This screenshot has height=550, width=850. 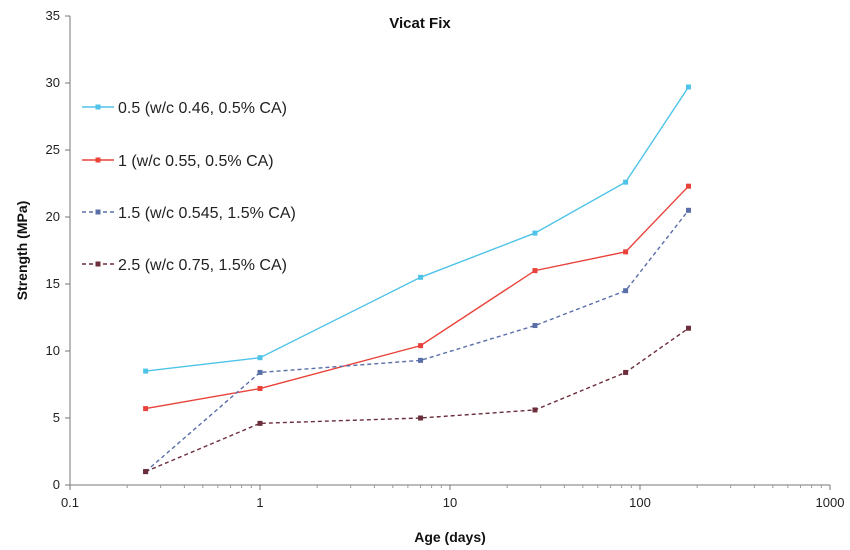 I want to click on legend-label: 1.5 (w/c 0.545, 1.5% CA), so click(x=207, y=213).